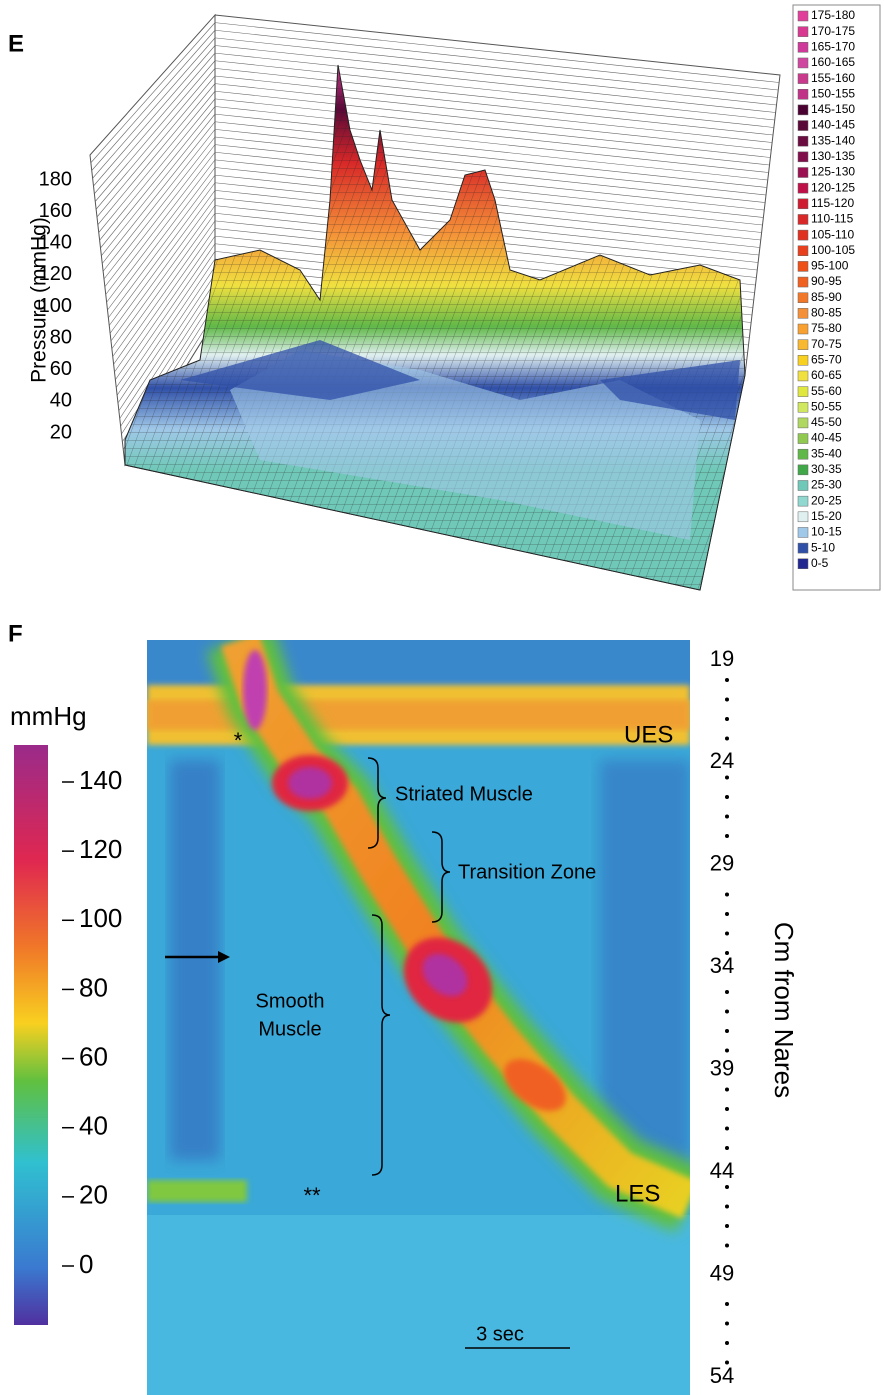 This screenshot has width=884, height=1395. Describe the element at coordinates (722, 1017) in the screenshot. I see `right-axis: 19 24 29 34 39 44 49 54` at that location.